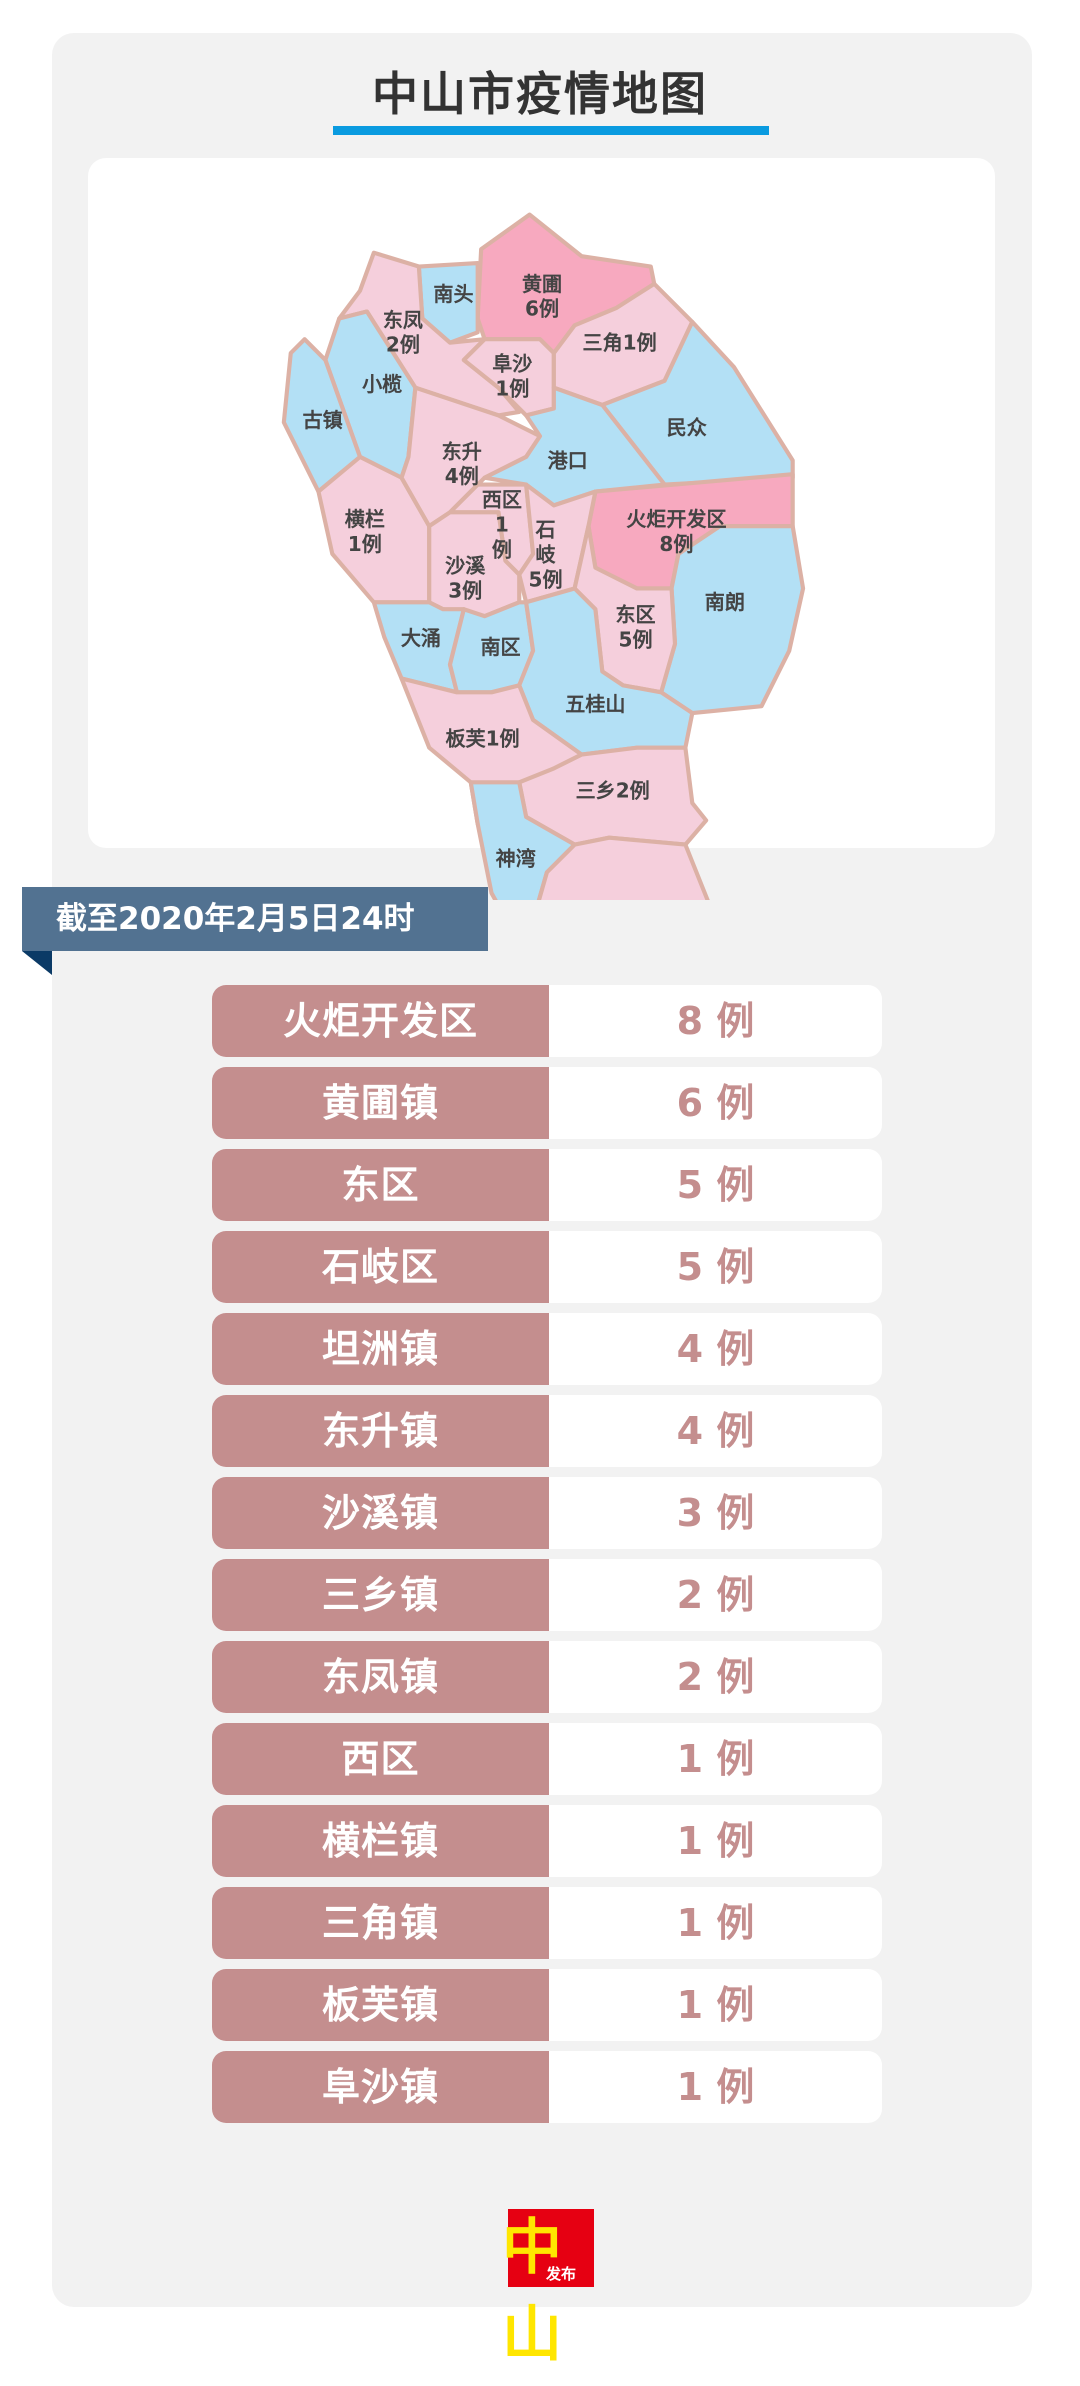 This screenshot has height=2386, width=1080. I want to click on map-label-line: 港口, so click(568, 460).